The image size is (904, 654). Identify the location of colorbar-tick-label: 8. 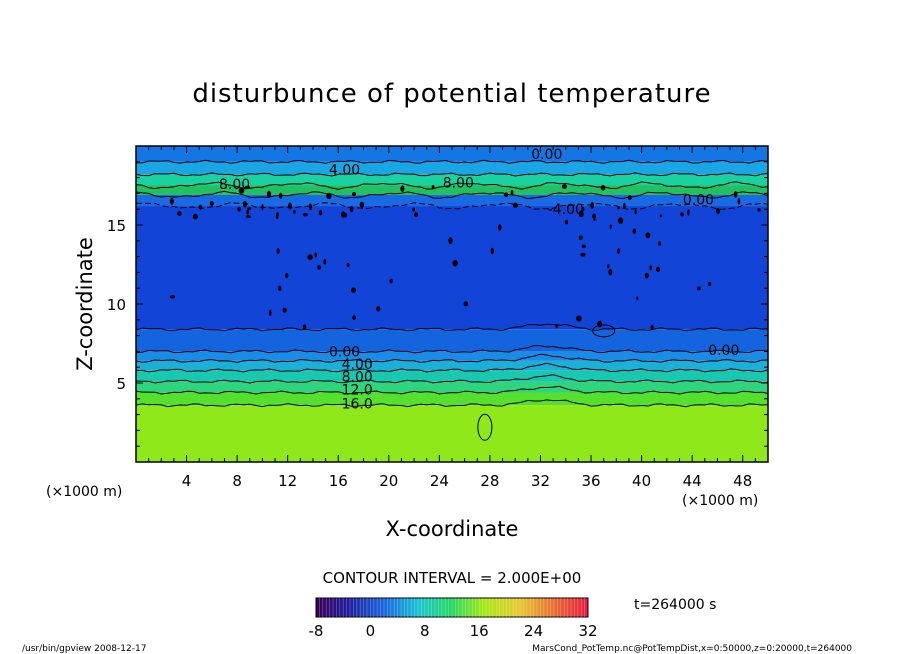
(425, 631).